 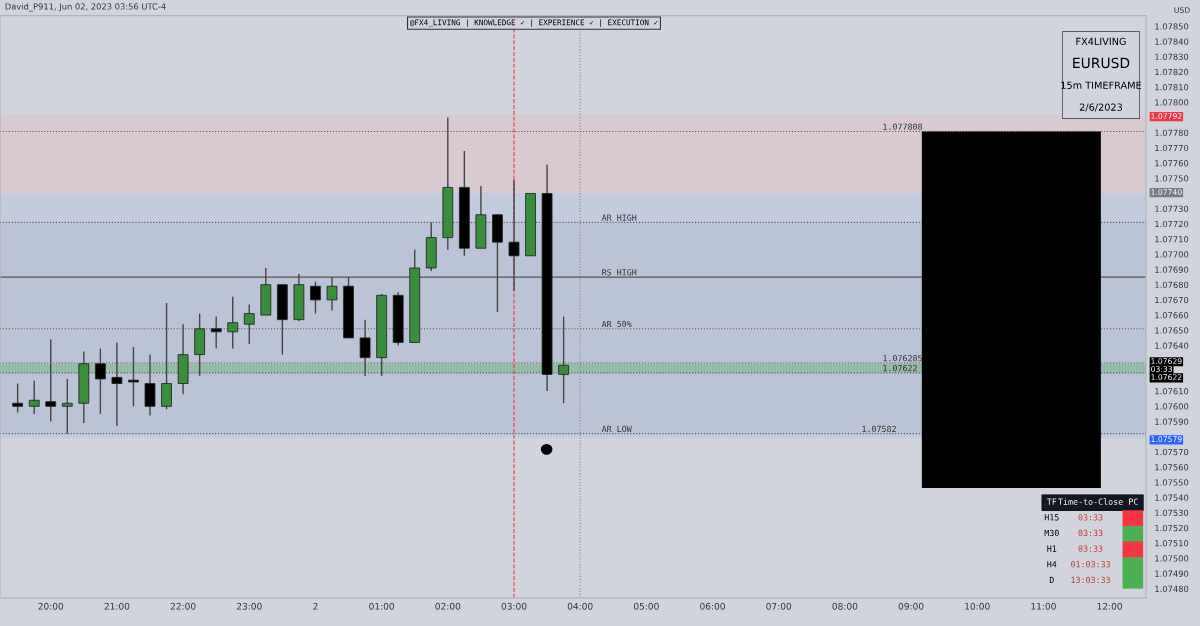 I want to click on y-tick-label: 1.07530, so click(x=1172, y=512).